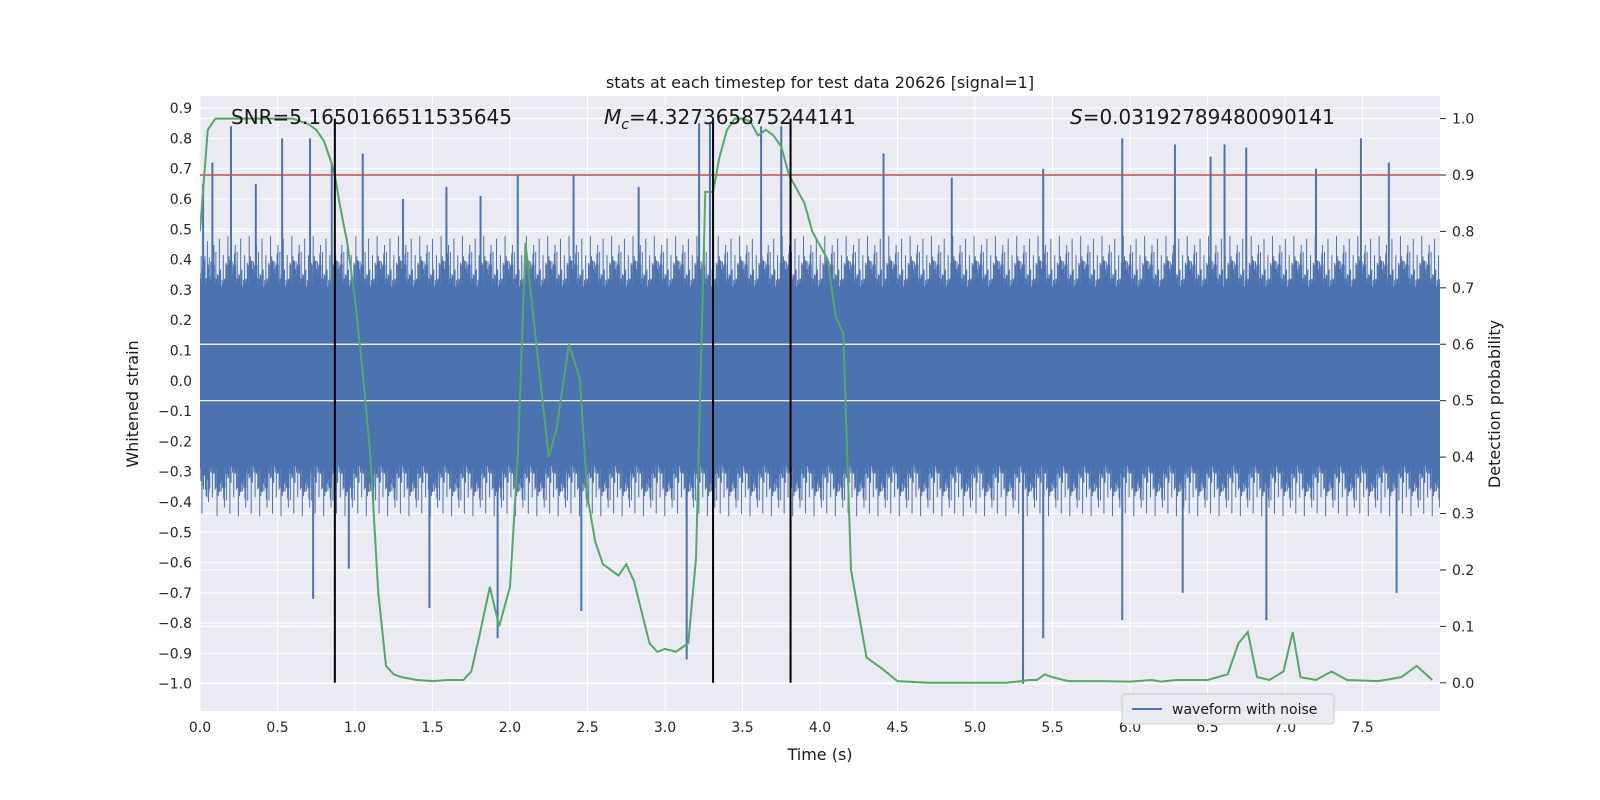 This screenshot has width=1600, height=800. I want to click on chirp-mass-annotation: Mc=4.327365875244141, so click(730, 119).